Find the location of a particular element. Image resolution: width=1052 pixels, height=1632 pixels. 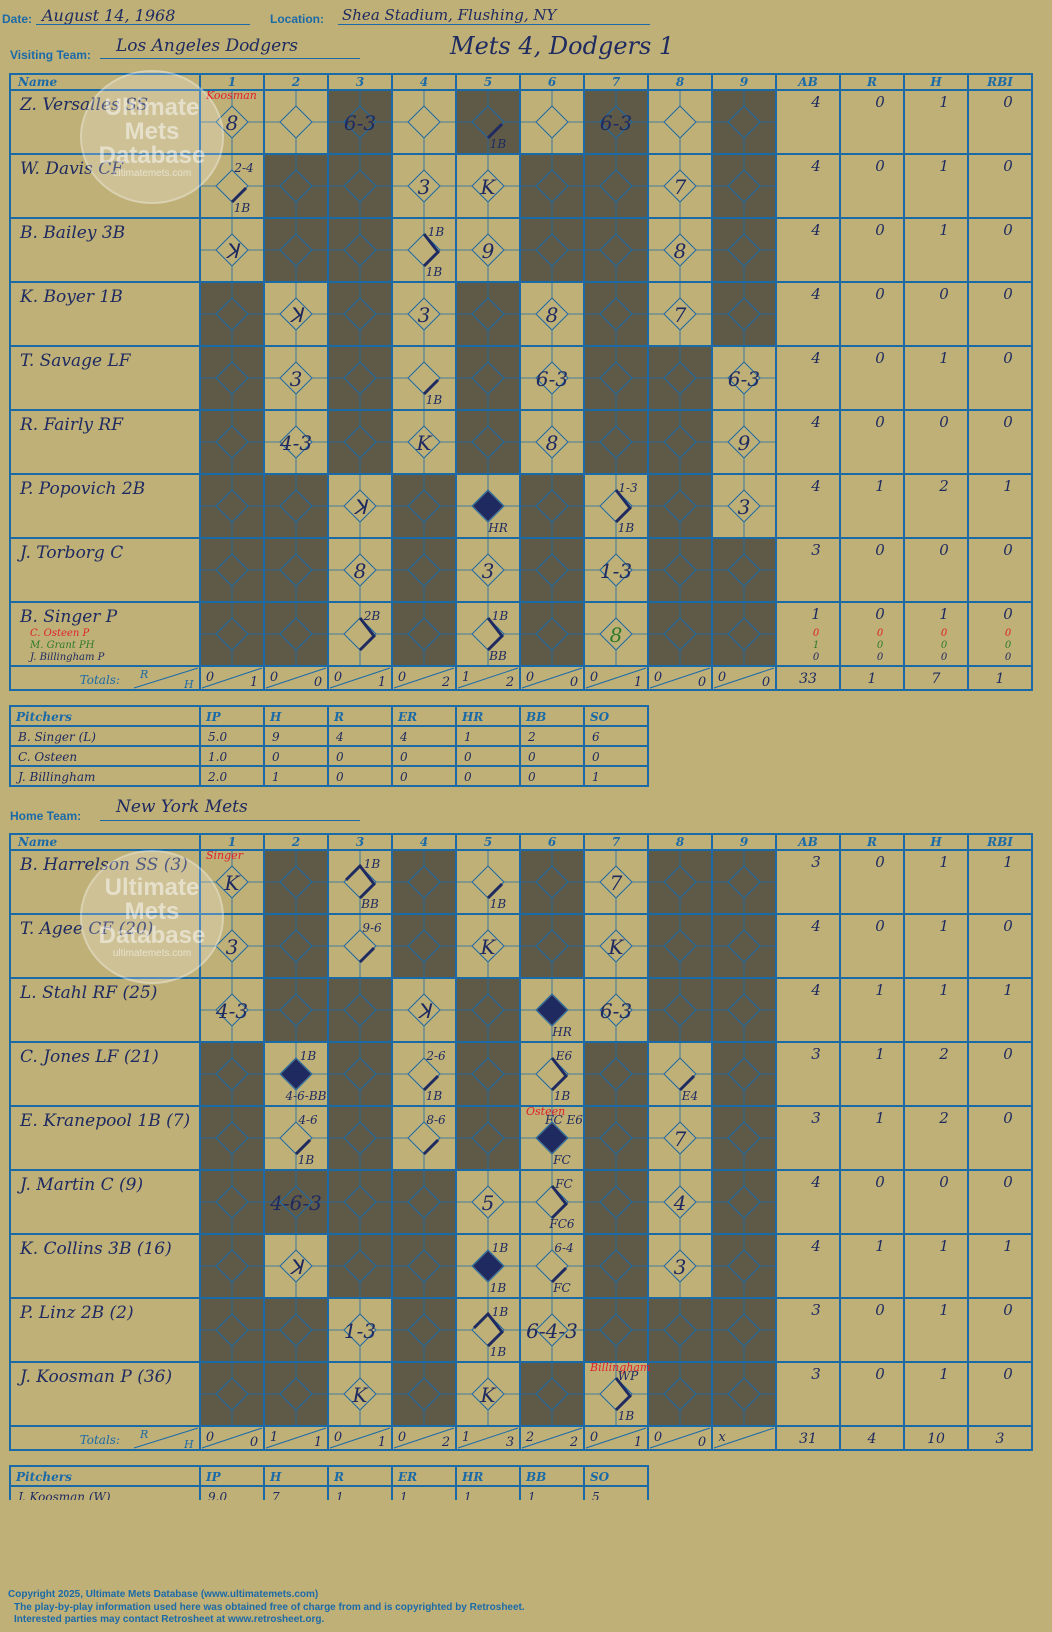

total-stat: 7 is located at coordinates (936, 679).